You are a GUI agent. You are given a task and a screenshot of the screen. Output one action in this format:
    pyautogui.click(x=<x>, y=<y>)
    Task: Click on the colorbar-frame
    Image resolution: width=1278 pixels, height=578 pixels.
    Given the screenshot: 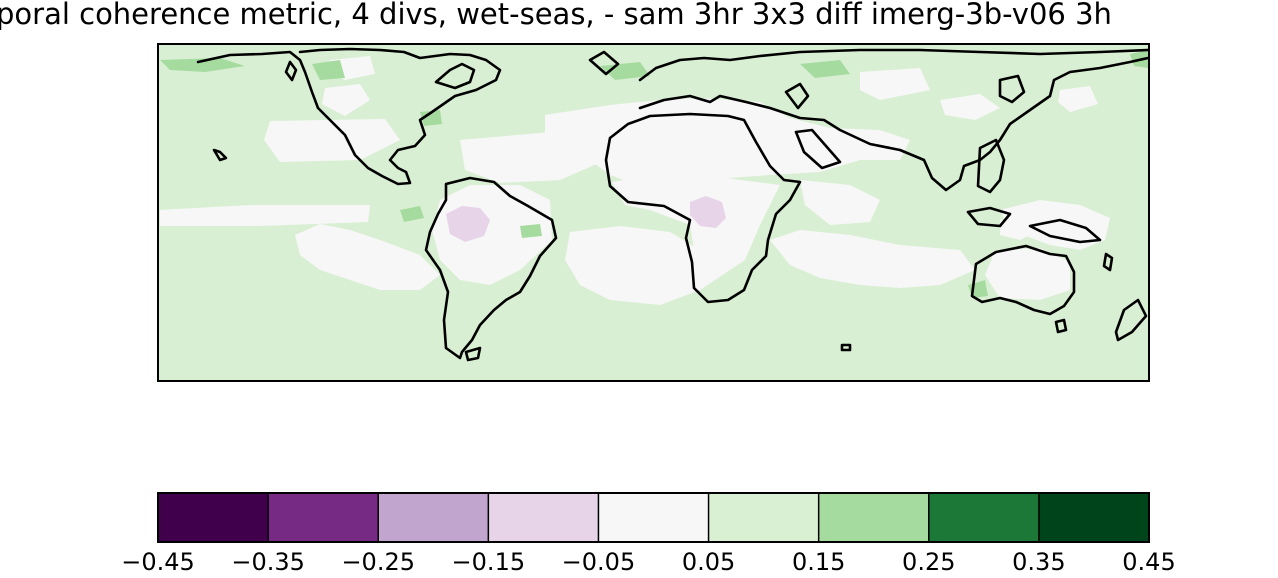 What is the action you would take?
    pyautogui.click(x=653, y=517)
    